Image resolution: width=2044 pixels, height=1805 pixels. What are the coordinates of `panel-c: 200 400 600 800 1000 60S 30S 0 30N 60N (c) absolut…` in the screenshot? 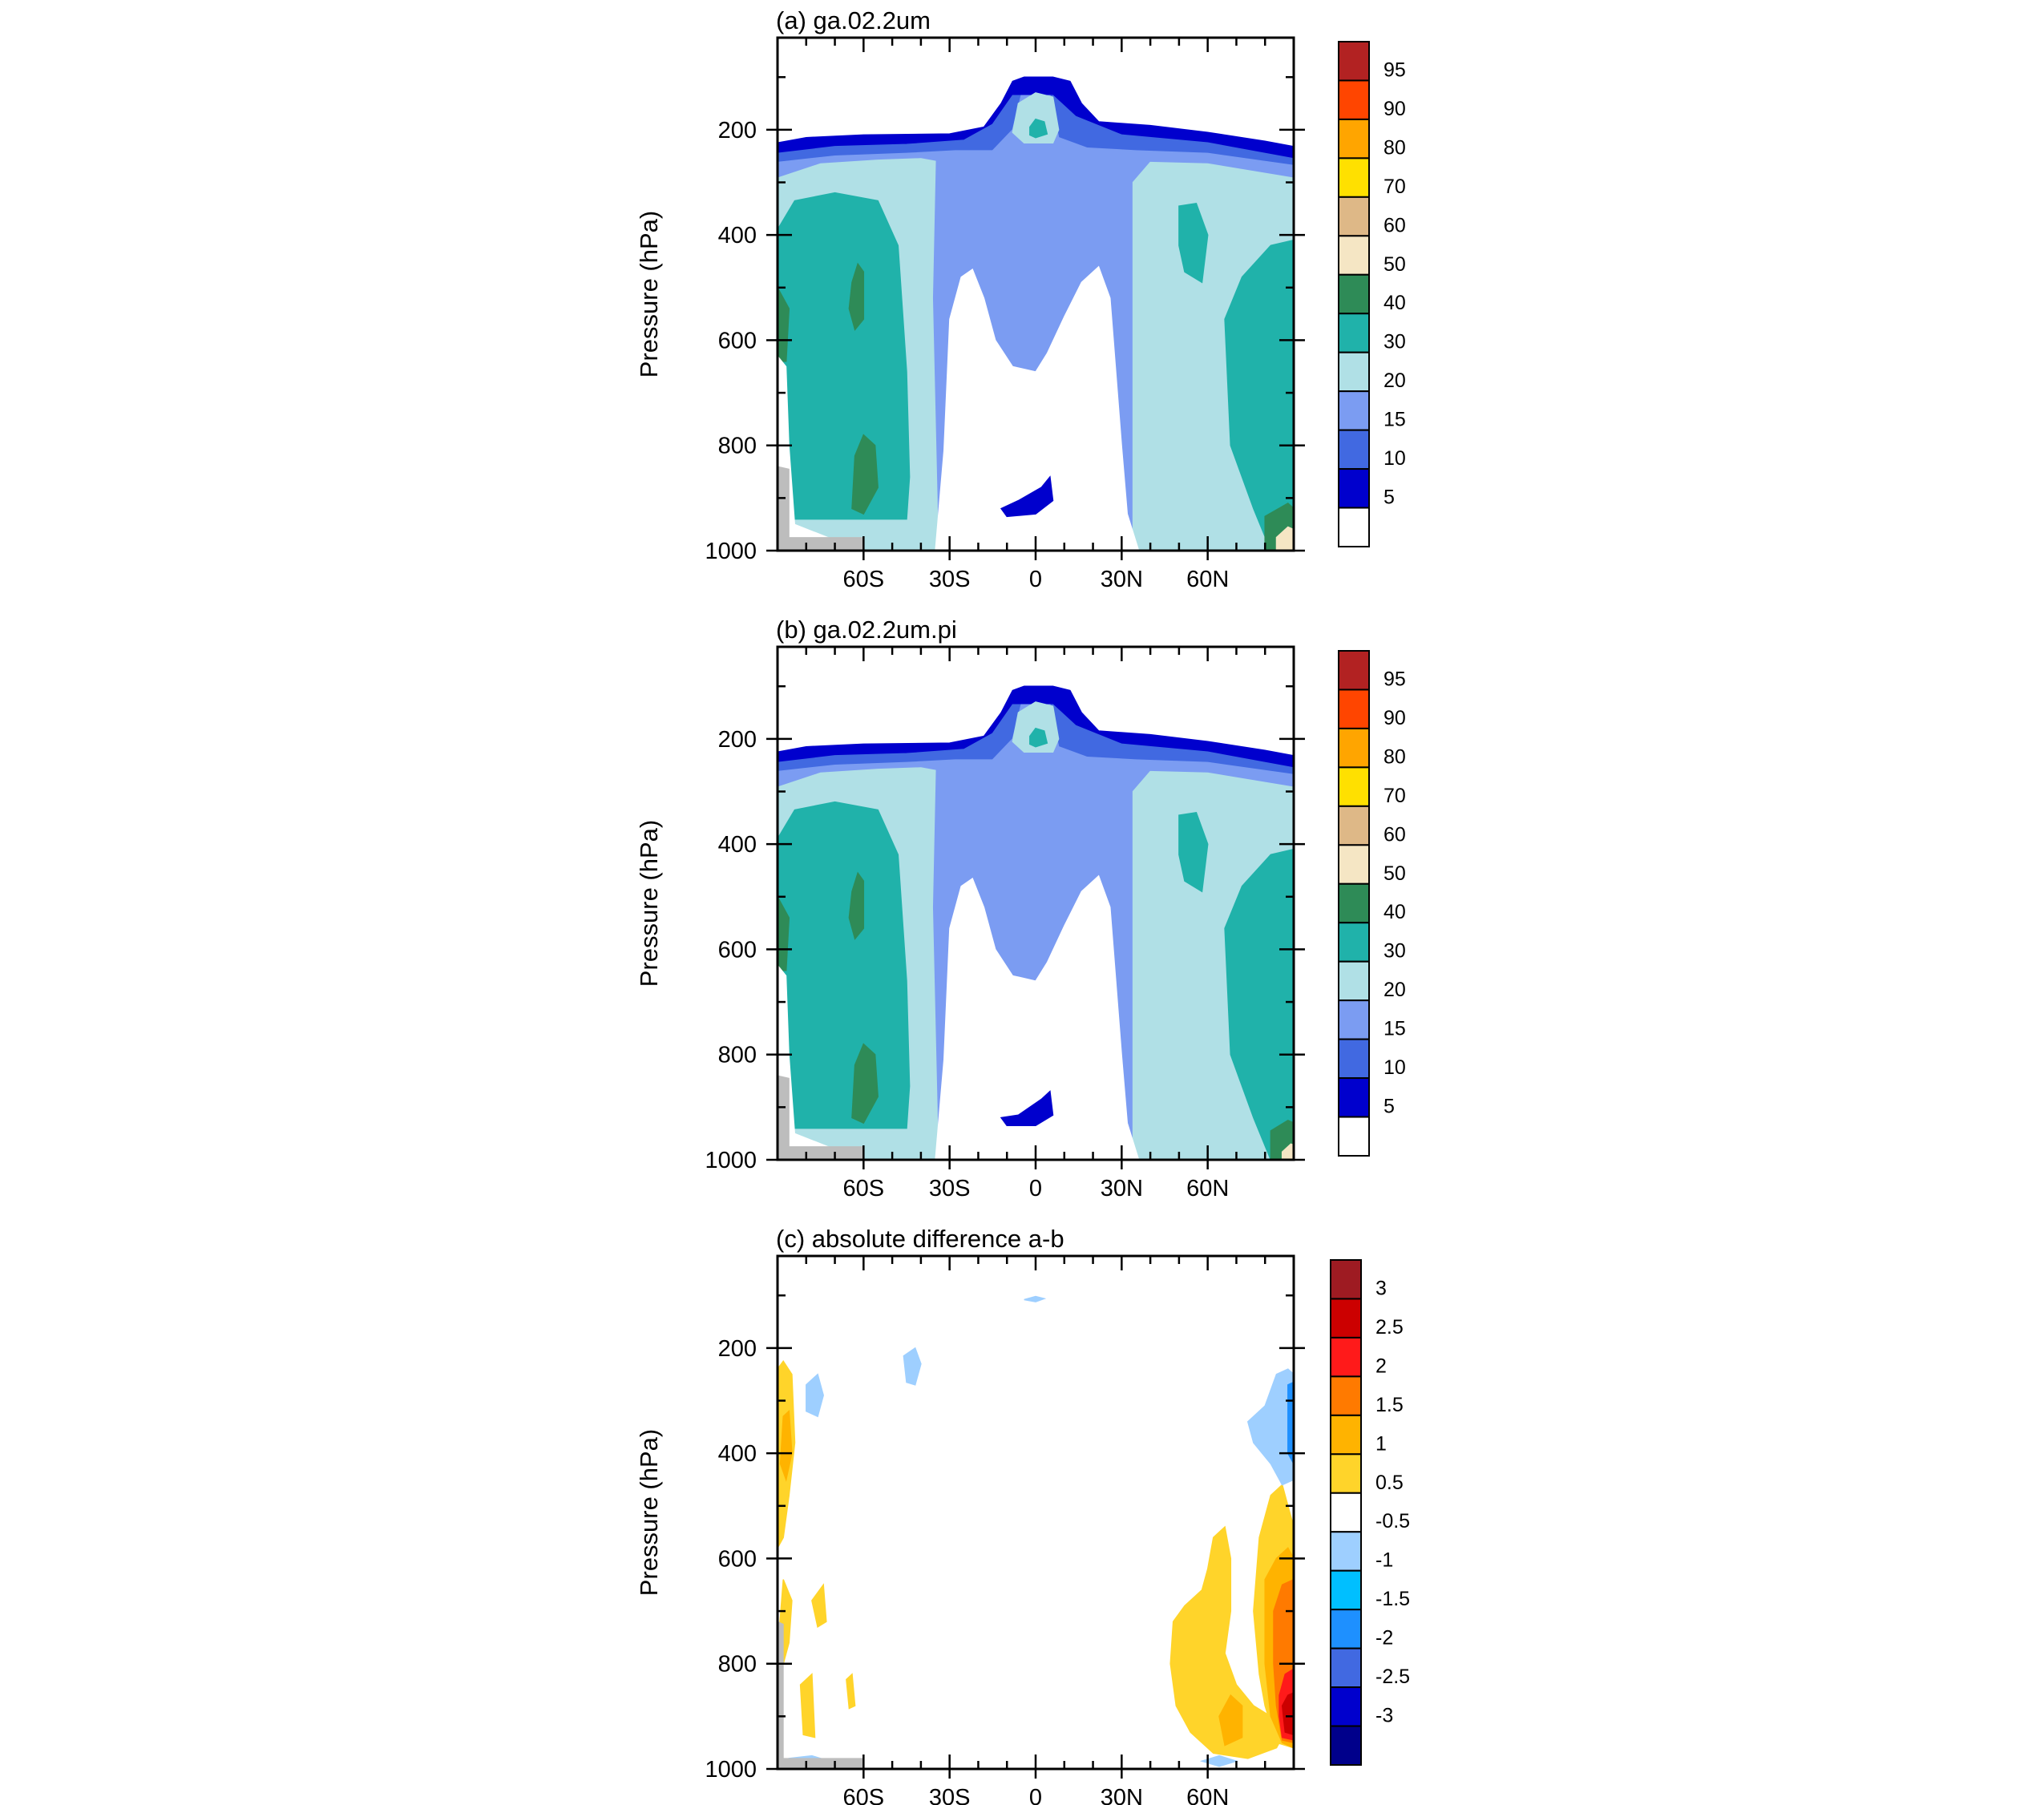 It's located at (1022, 1515).